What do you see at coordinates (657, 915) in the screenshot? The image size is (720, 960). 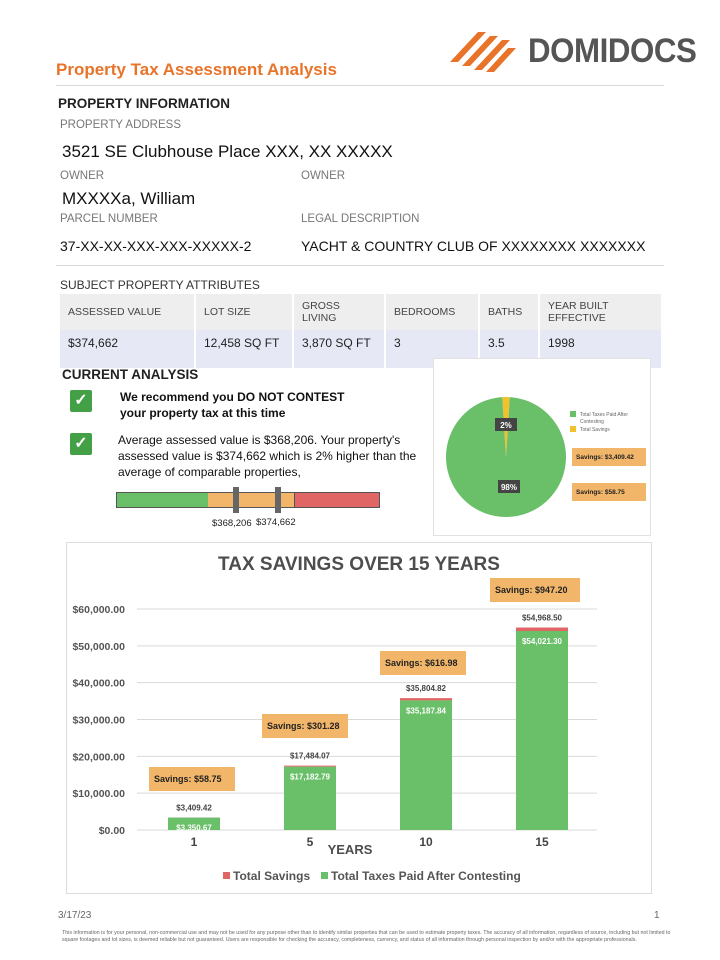 I see `page-number: 1` at bounding box center [657, 915].